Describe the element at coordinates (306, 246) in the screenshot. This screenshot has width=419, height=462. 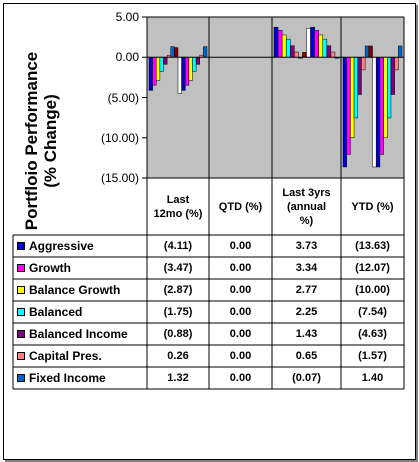
I see `data-label: 3.73` at that location.